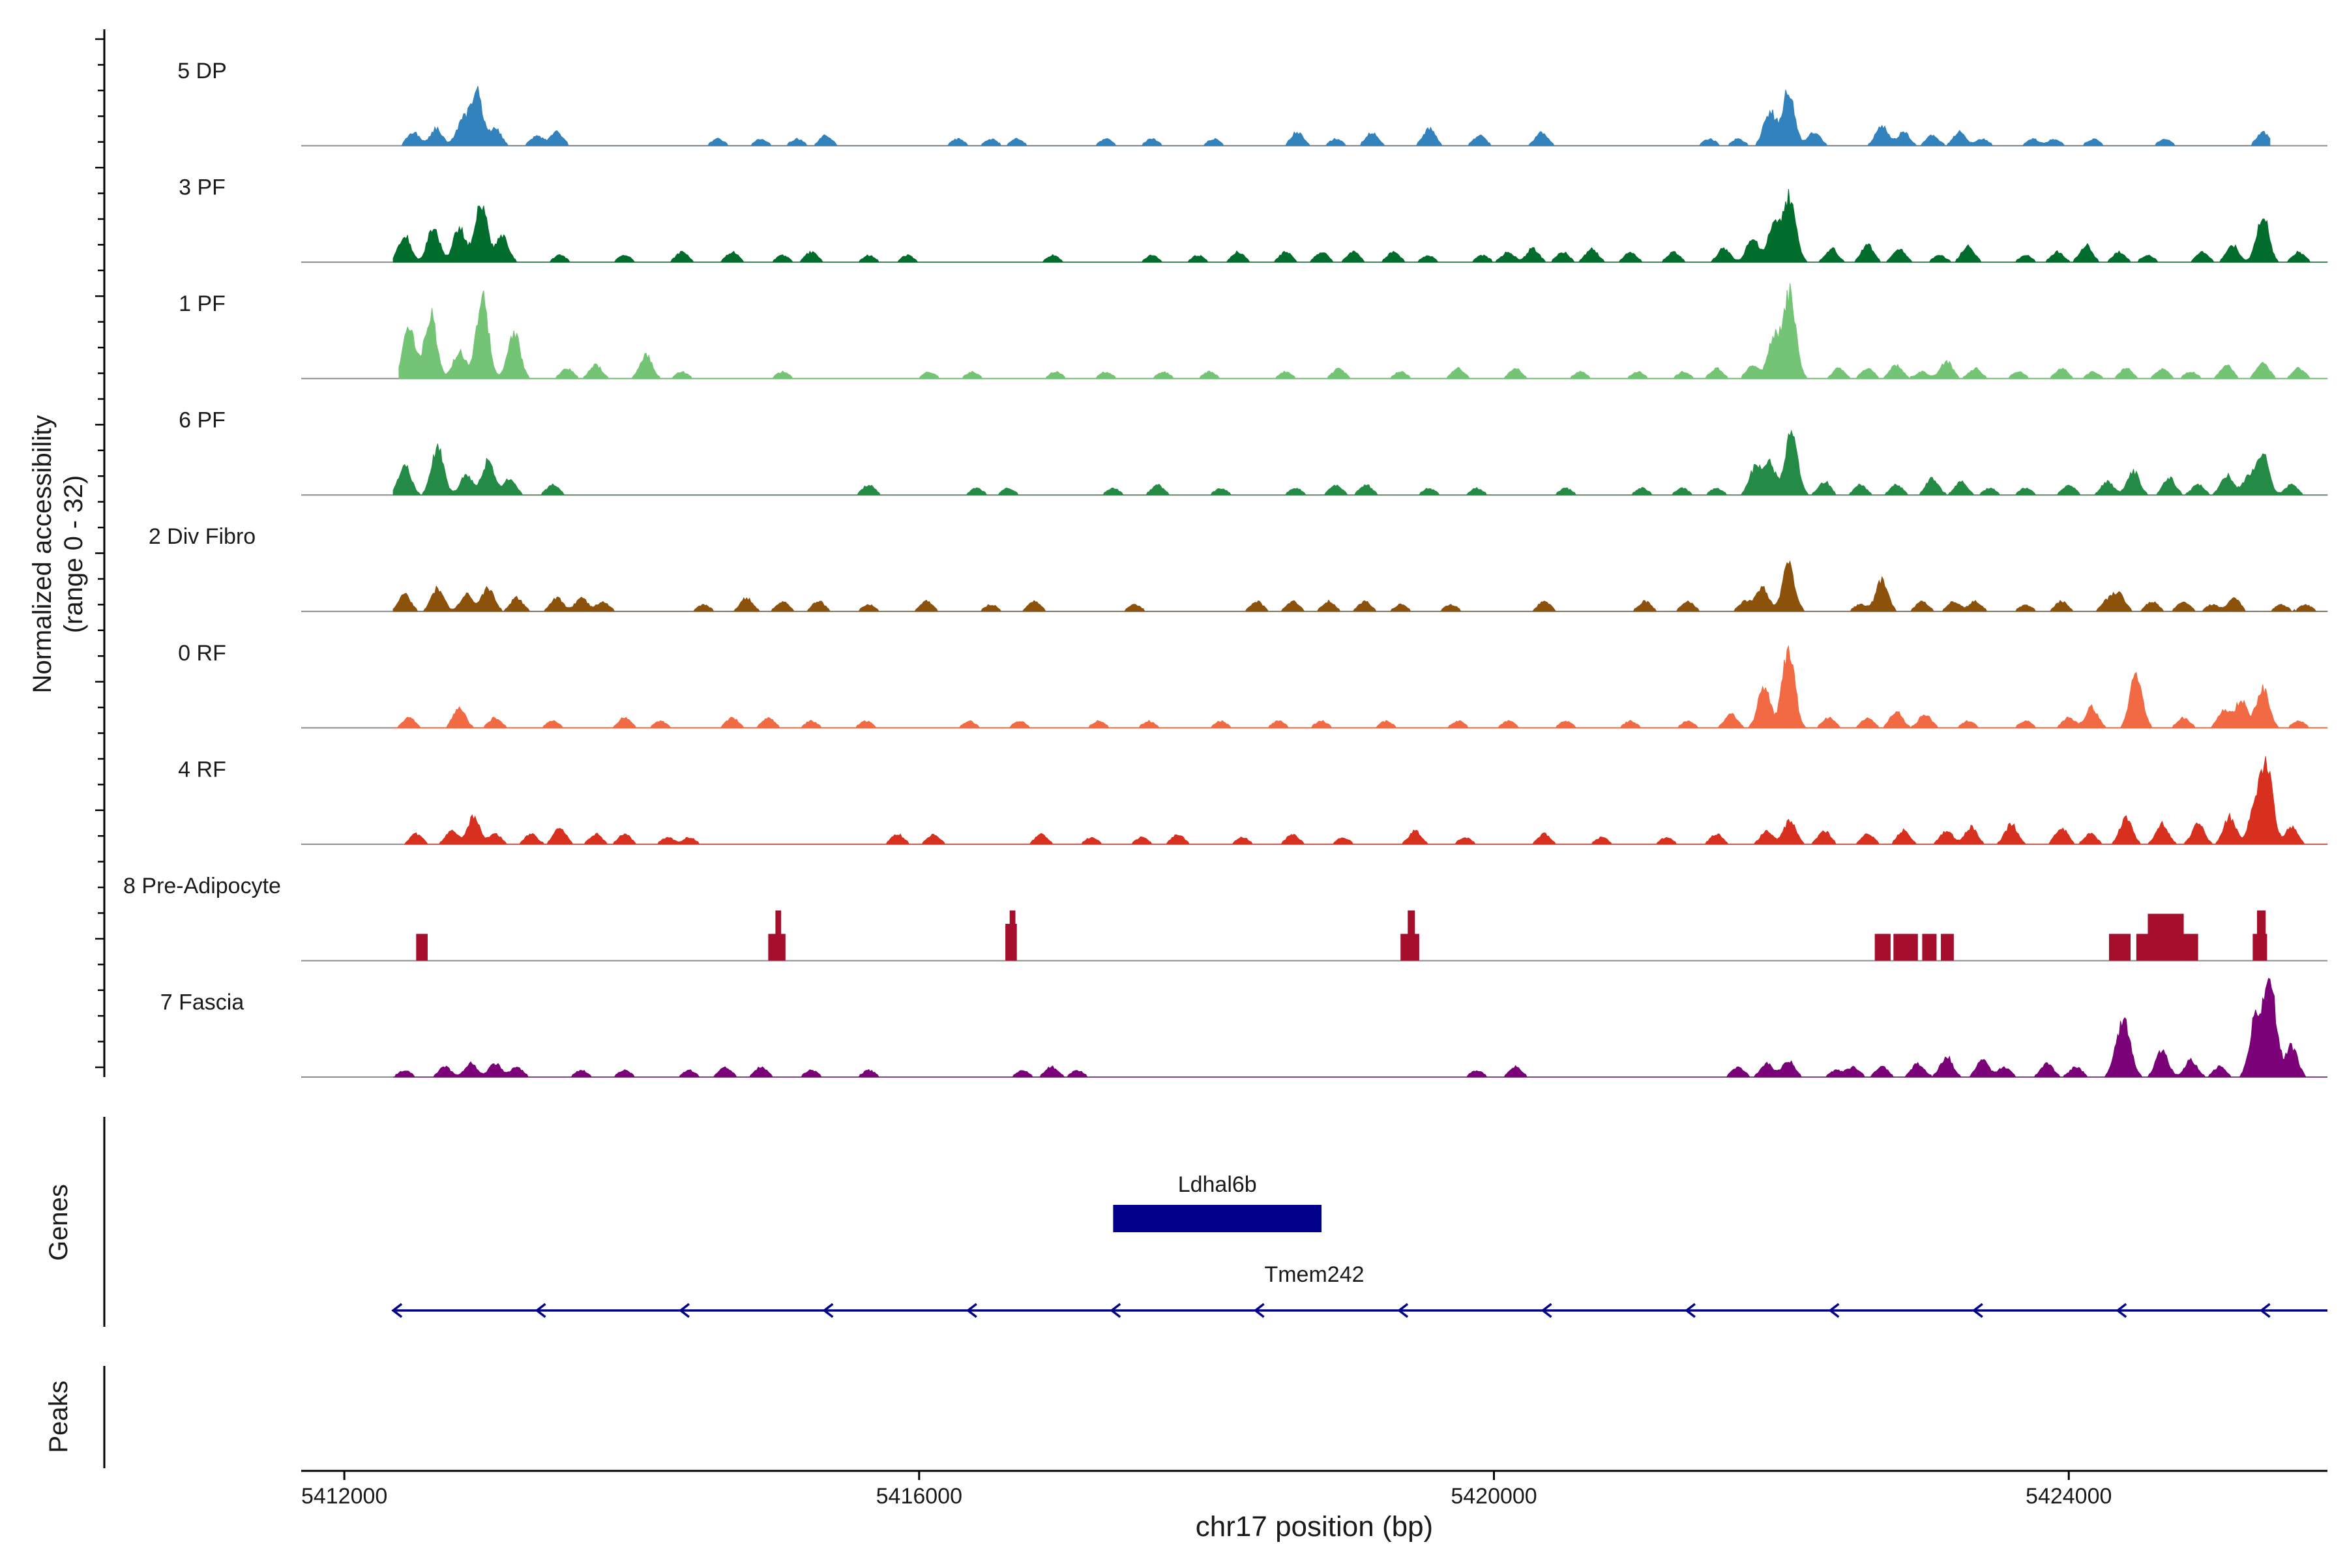  What do you see at coordinates (202, 886) in the screenshot?
I see `track-label-8-pre-adipocyte: 8 Pre-Adipocyte` at bounding box center [202, 886].